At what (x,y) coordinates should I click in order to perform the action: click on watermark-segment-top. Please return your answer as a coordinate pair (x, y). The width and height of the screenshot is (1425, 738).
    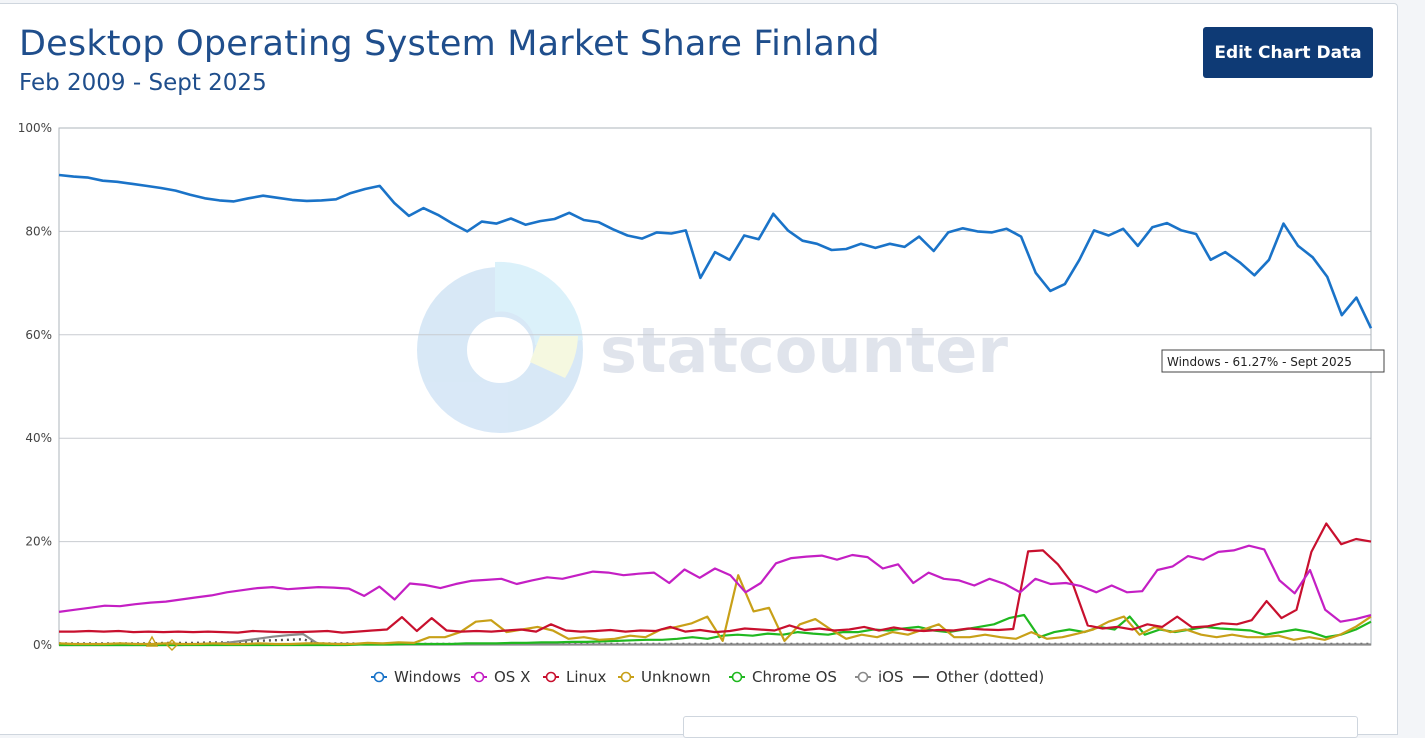
    Looking at the image, I should click on (539, 303).